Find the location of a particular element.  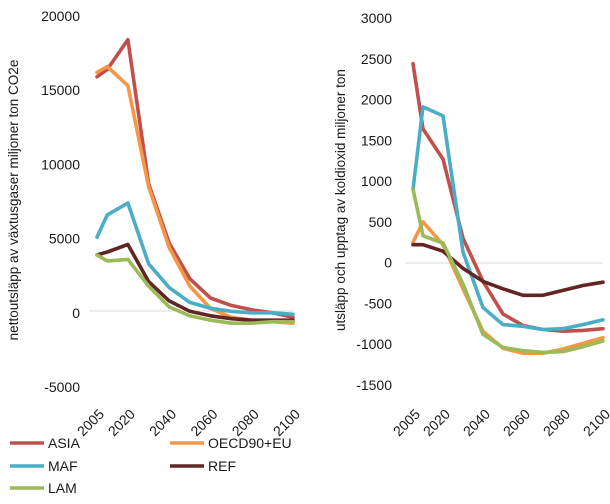

legend-item-lam: LAM is located at coordinates (43, 488).